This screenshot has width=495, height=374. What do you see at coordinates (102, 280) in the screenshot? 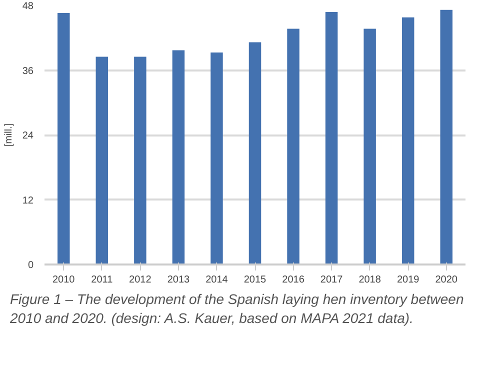
I see `x-tick-label: 2011` at bounding box center [102, 280].